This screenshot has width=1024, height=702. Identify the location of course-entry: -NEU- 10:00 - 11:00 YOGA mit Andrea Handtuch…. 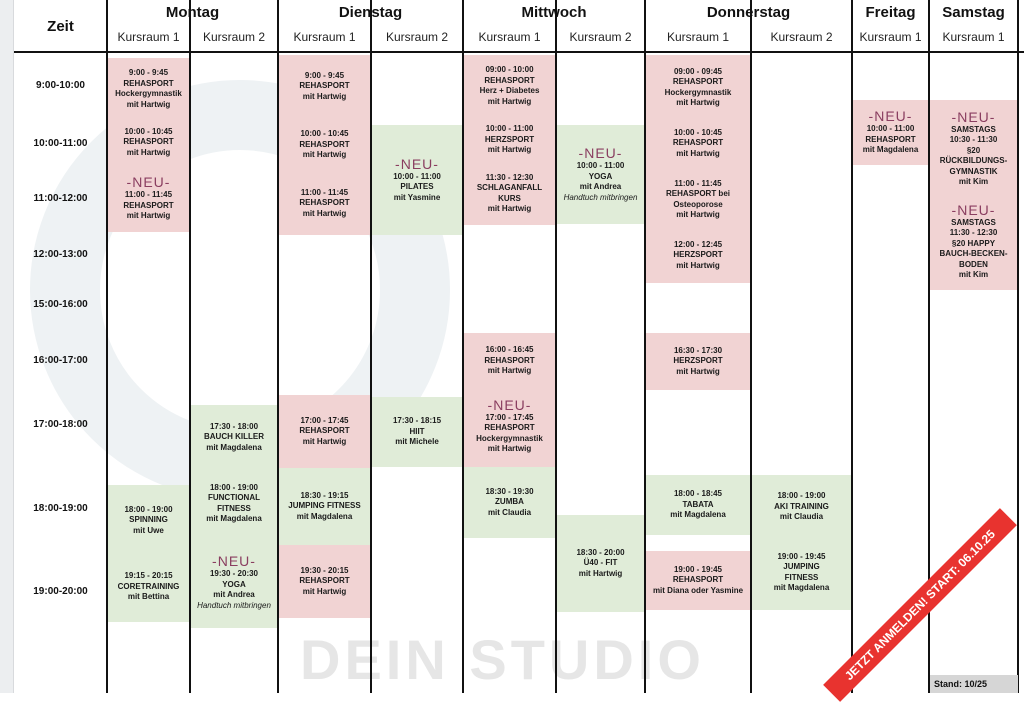
(601, 174).